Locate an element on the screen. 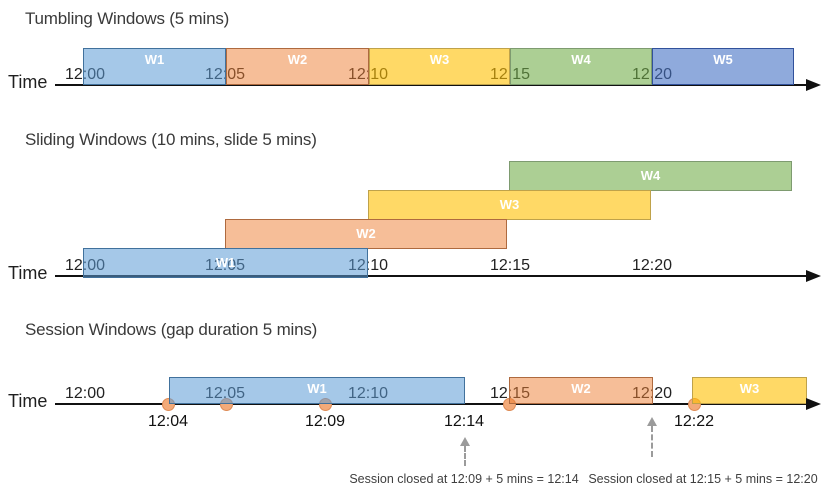  section-title-tumbling-windows: Tumbling Windows (5 mins) is located at coordinates (127, 18).